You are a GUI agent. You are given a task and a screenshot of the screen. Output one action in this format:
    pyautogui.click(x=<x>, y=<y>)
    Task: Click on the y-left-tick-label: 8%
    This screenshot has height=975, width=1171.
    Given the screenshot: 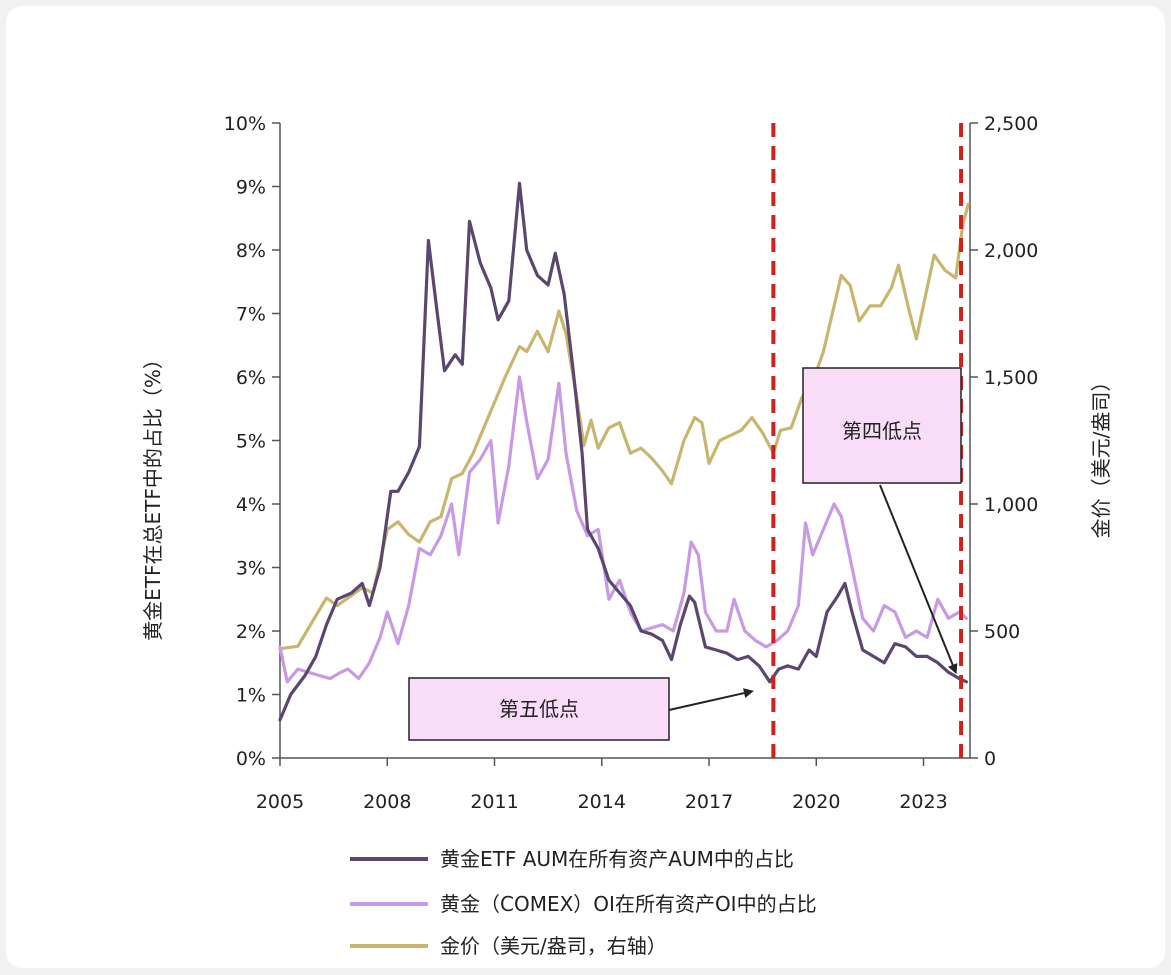 What is the action you would take?
    pyautogui.click(x=251, y=251)
    